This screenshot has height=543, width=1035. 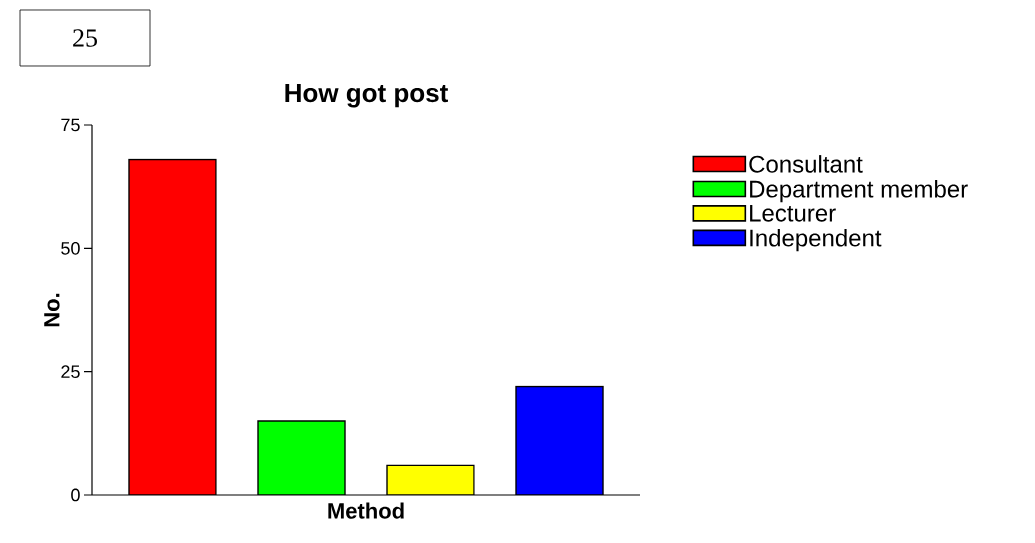 I want to click on legend-label: Lecturer, so click(x=793, y=213).